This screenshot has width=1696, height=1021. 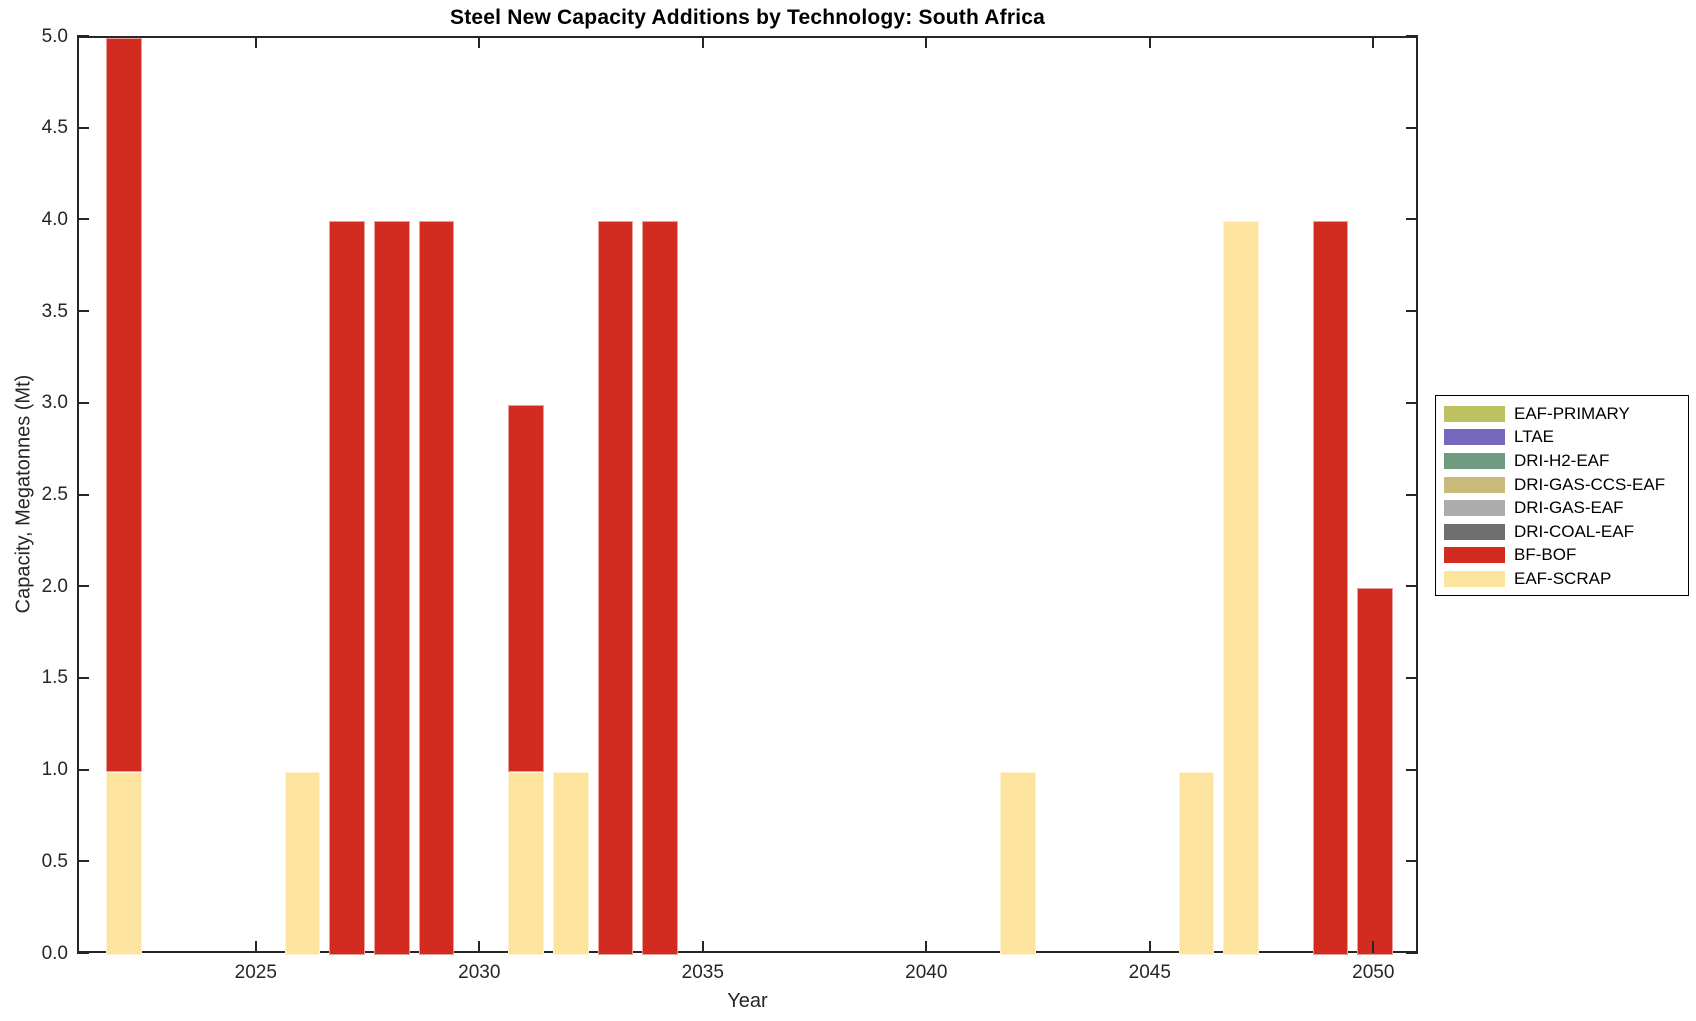 I want to click on legend-swatch-dri-h2-eaf, so click(x=1474, y=460).